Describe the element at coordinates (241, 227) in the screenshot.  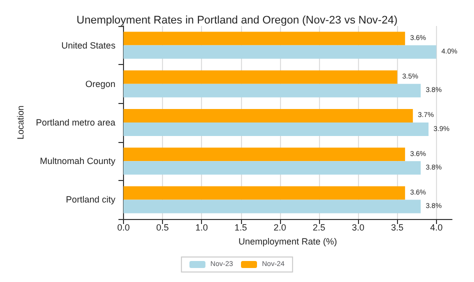
I see `x-tick-label: 1.5` at that location.